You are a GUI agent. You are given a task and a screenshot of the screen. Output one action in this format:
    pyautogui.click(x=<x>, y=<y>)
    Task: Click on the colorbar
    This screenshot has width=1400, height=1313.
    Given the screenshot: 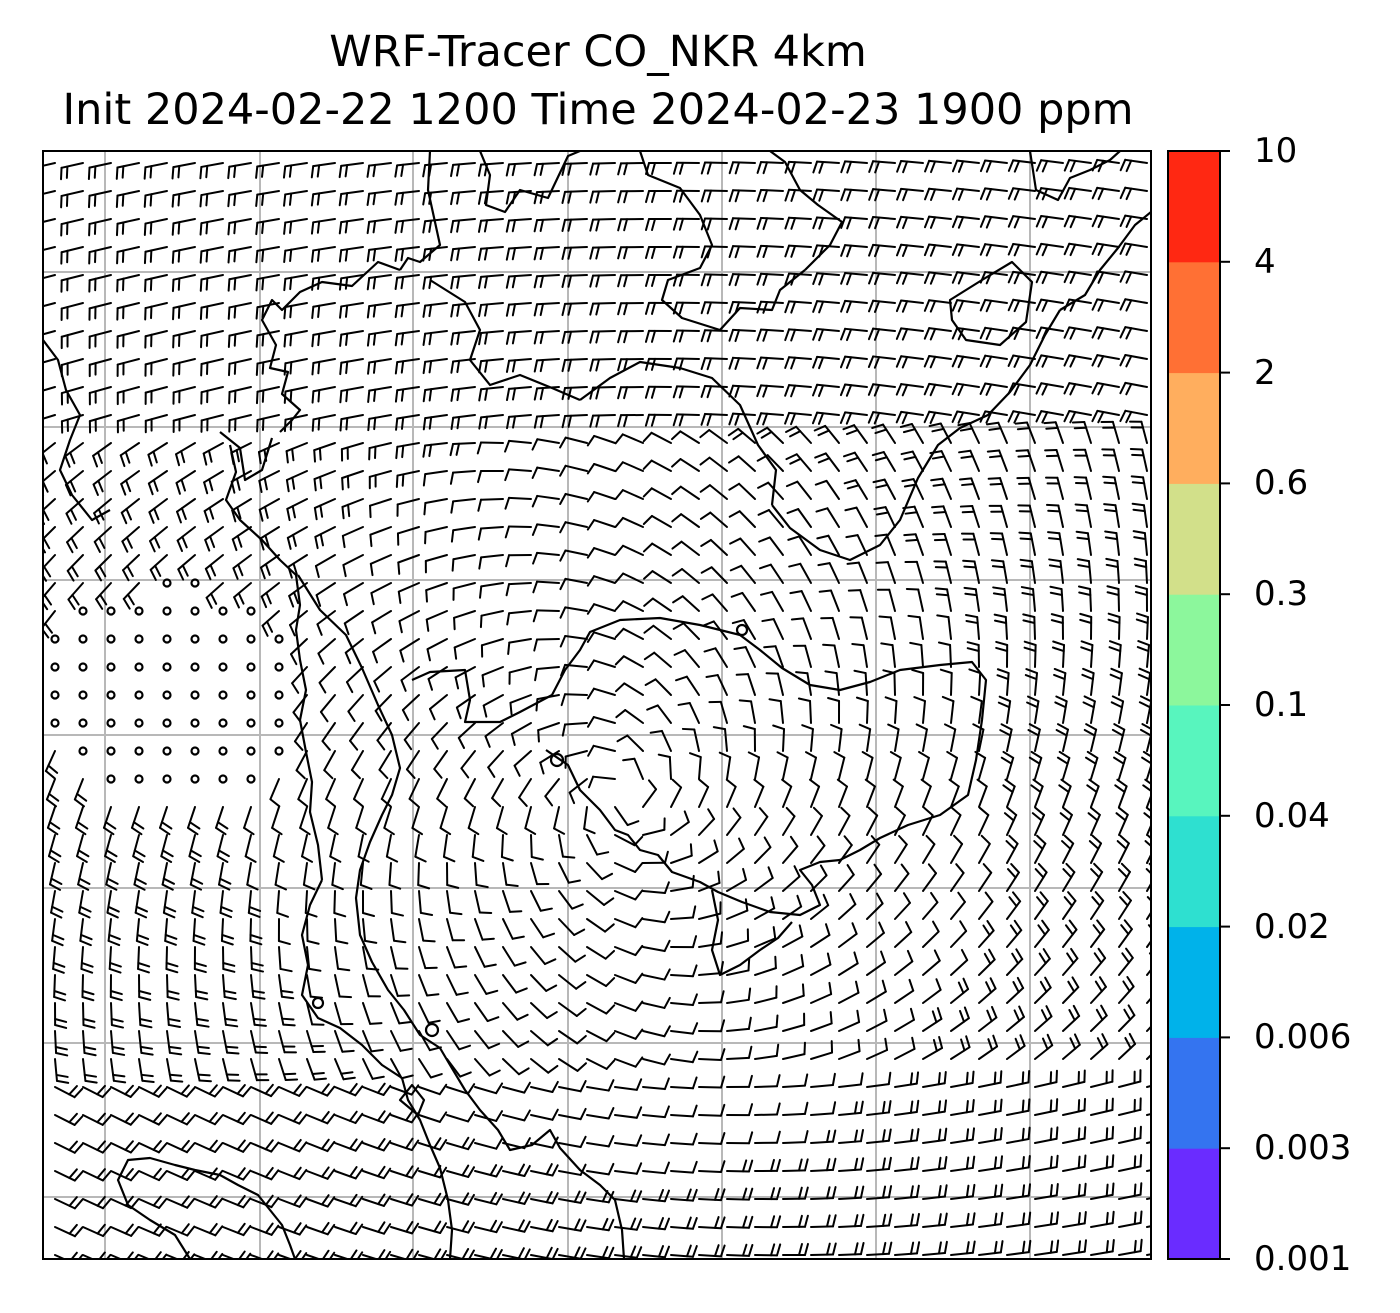 What is the action you would take?
    pyautogui.click(x=1198, y=705)
    